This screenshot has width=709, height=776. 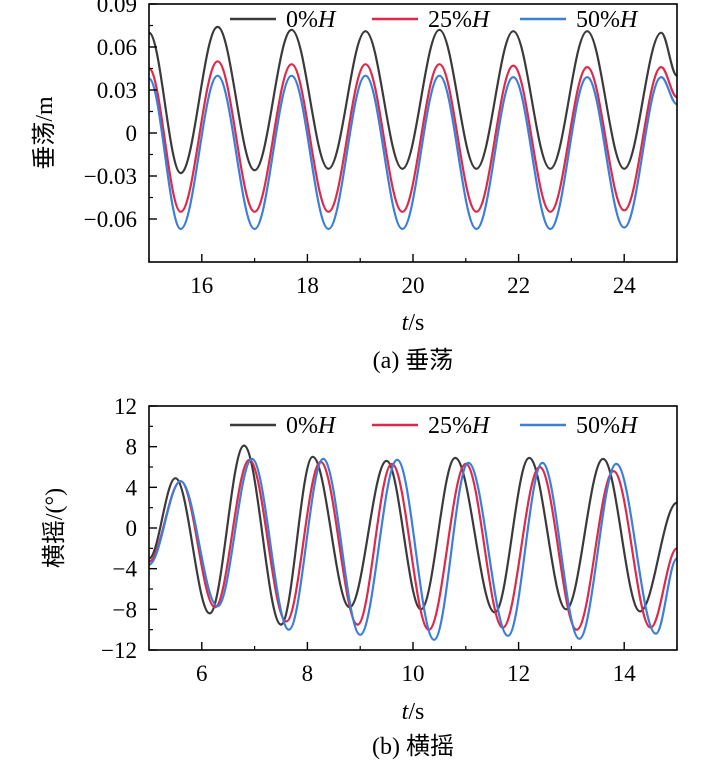 I want to click on x-tick-label: 20, so click(x=413, y=285).